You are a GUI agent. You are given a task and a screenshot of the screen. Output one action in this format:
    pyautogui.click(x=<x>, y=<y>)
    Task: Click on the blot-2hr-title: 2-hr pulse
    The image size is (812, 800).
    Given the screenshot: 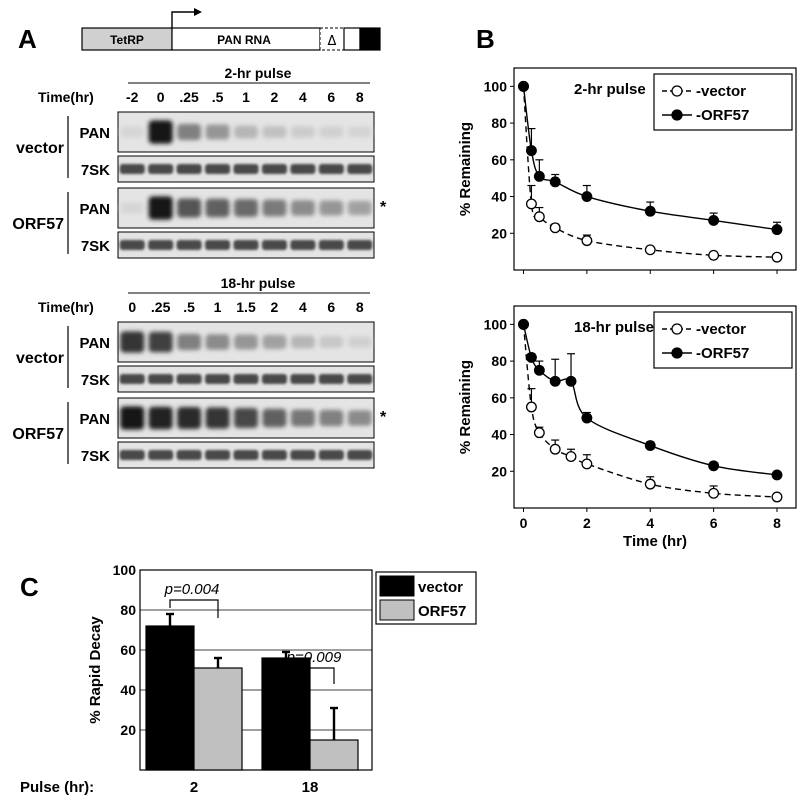 What is the action you would take?
    pyautogui.click(x=258, y=73)
    